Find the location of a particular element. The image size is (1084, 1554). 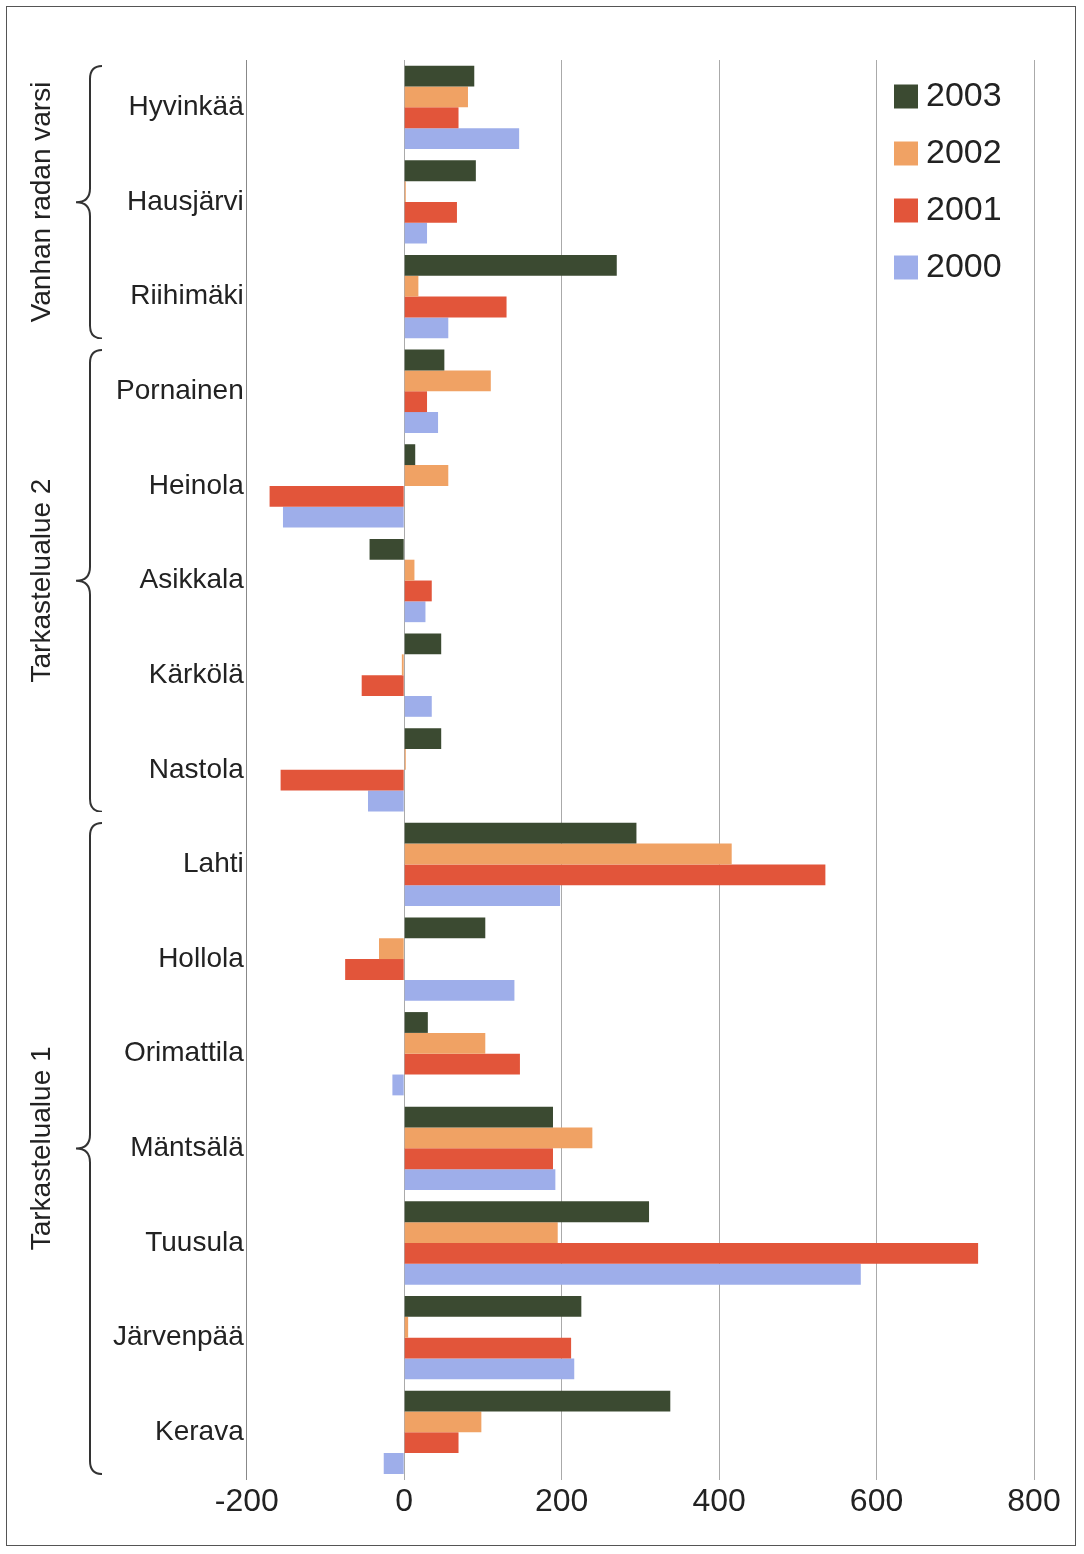

text: Tarkastelualue 2 is located at coordinates (40, 580).